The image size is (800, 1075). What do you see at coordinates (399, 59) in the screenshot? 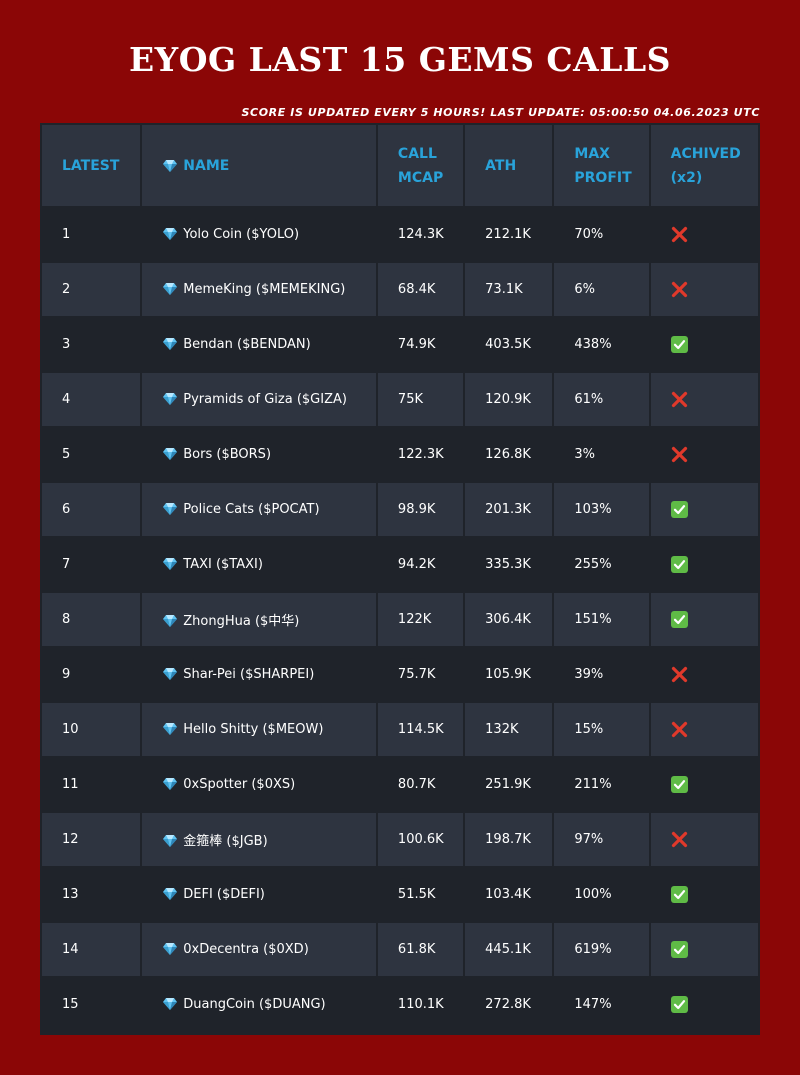
I see `page-title: EYOG LAST 15 GEMS CALLS` at bounding box center [399, 59].